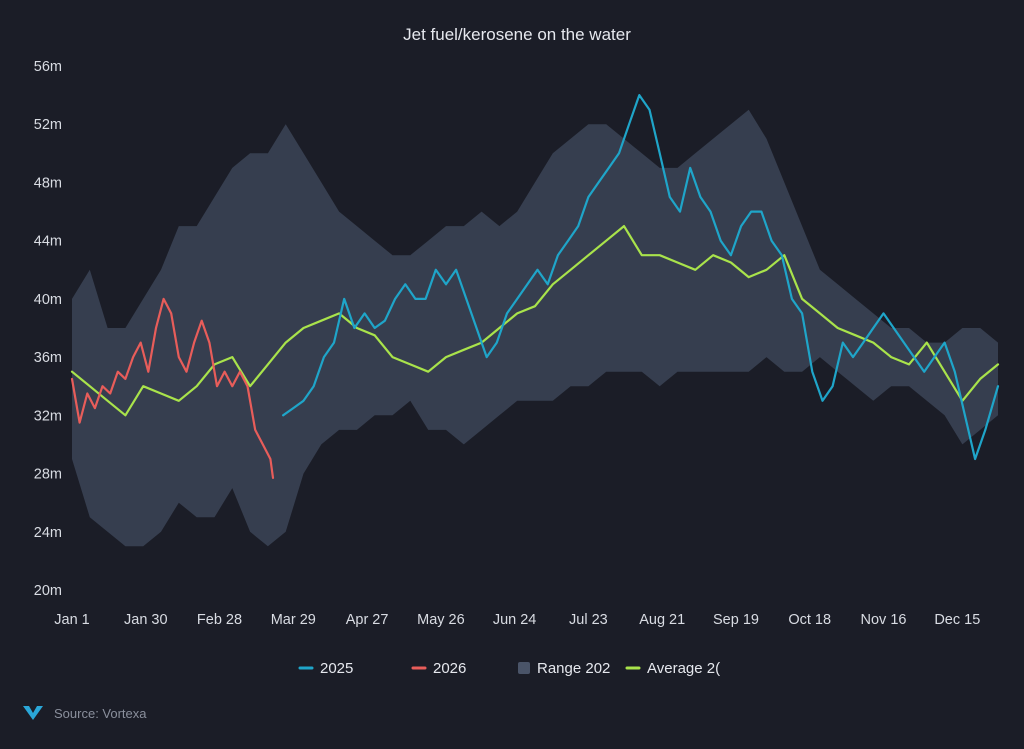  Describe the element at coordinates (172, 388) in the screenshot. I see `series-line-2026` at that location.